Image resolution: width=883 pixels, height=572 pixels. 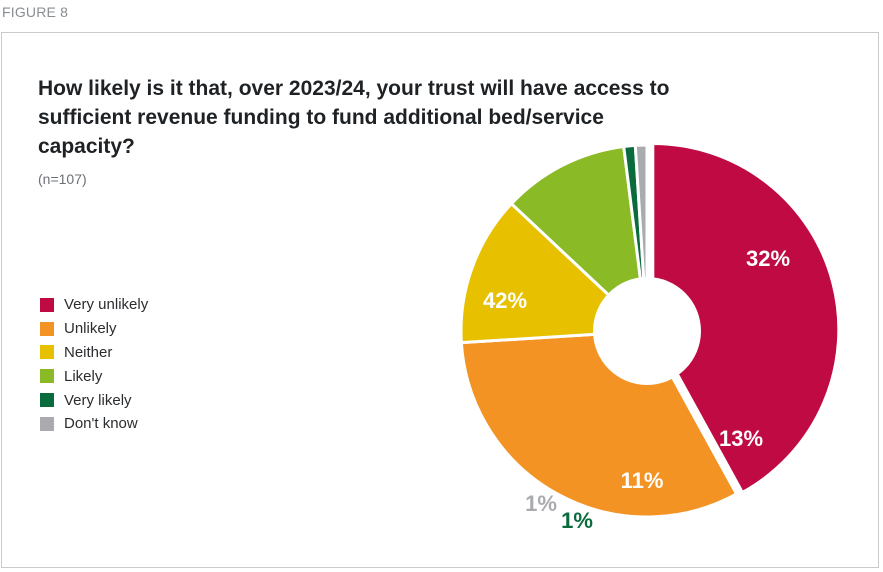 What do you see at coordinates (101, 424) in the screenshot?
I see `legend-label: Don't know` at bounding box center [101, 424].